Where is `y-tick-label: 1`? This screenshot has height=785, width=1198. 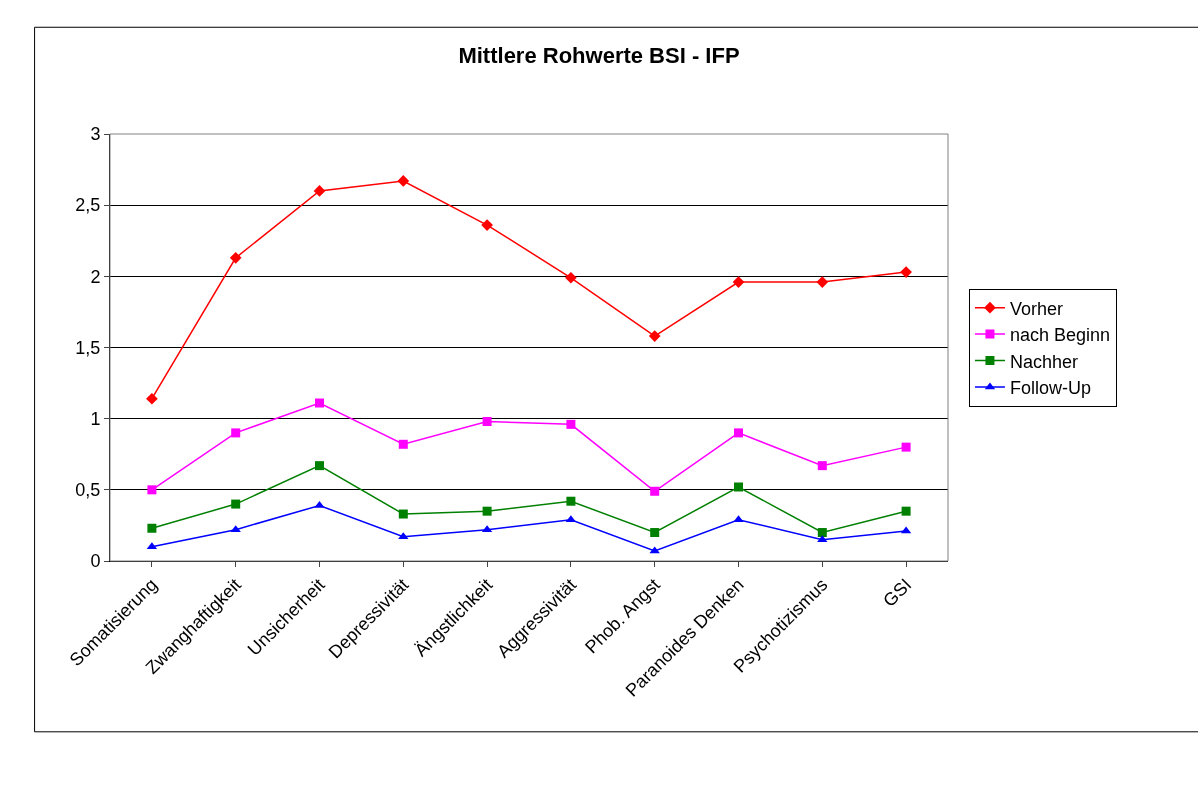 y-tick-label: 1 is located at coordinates (95, 418).